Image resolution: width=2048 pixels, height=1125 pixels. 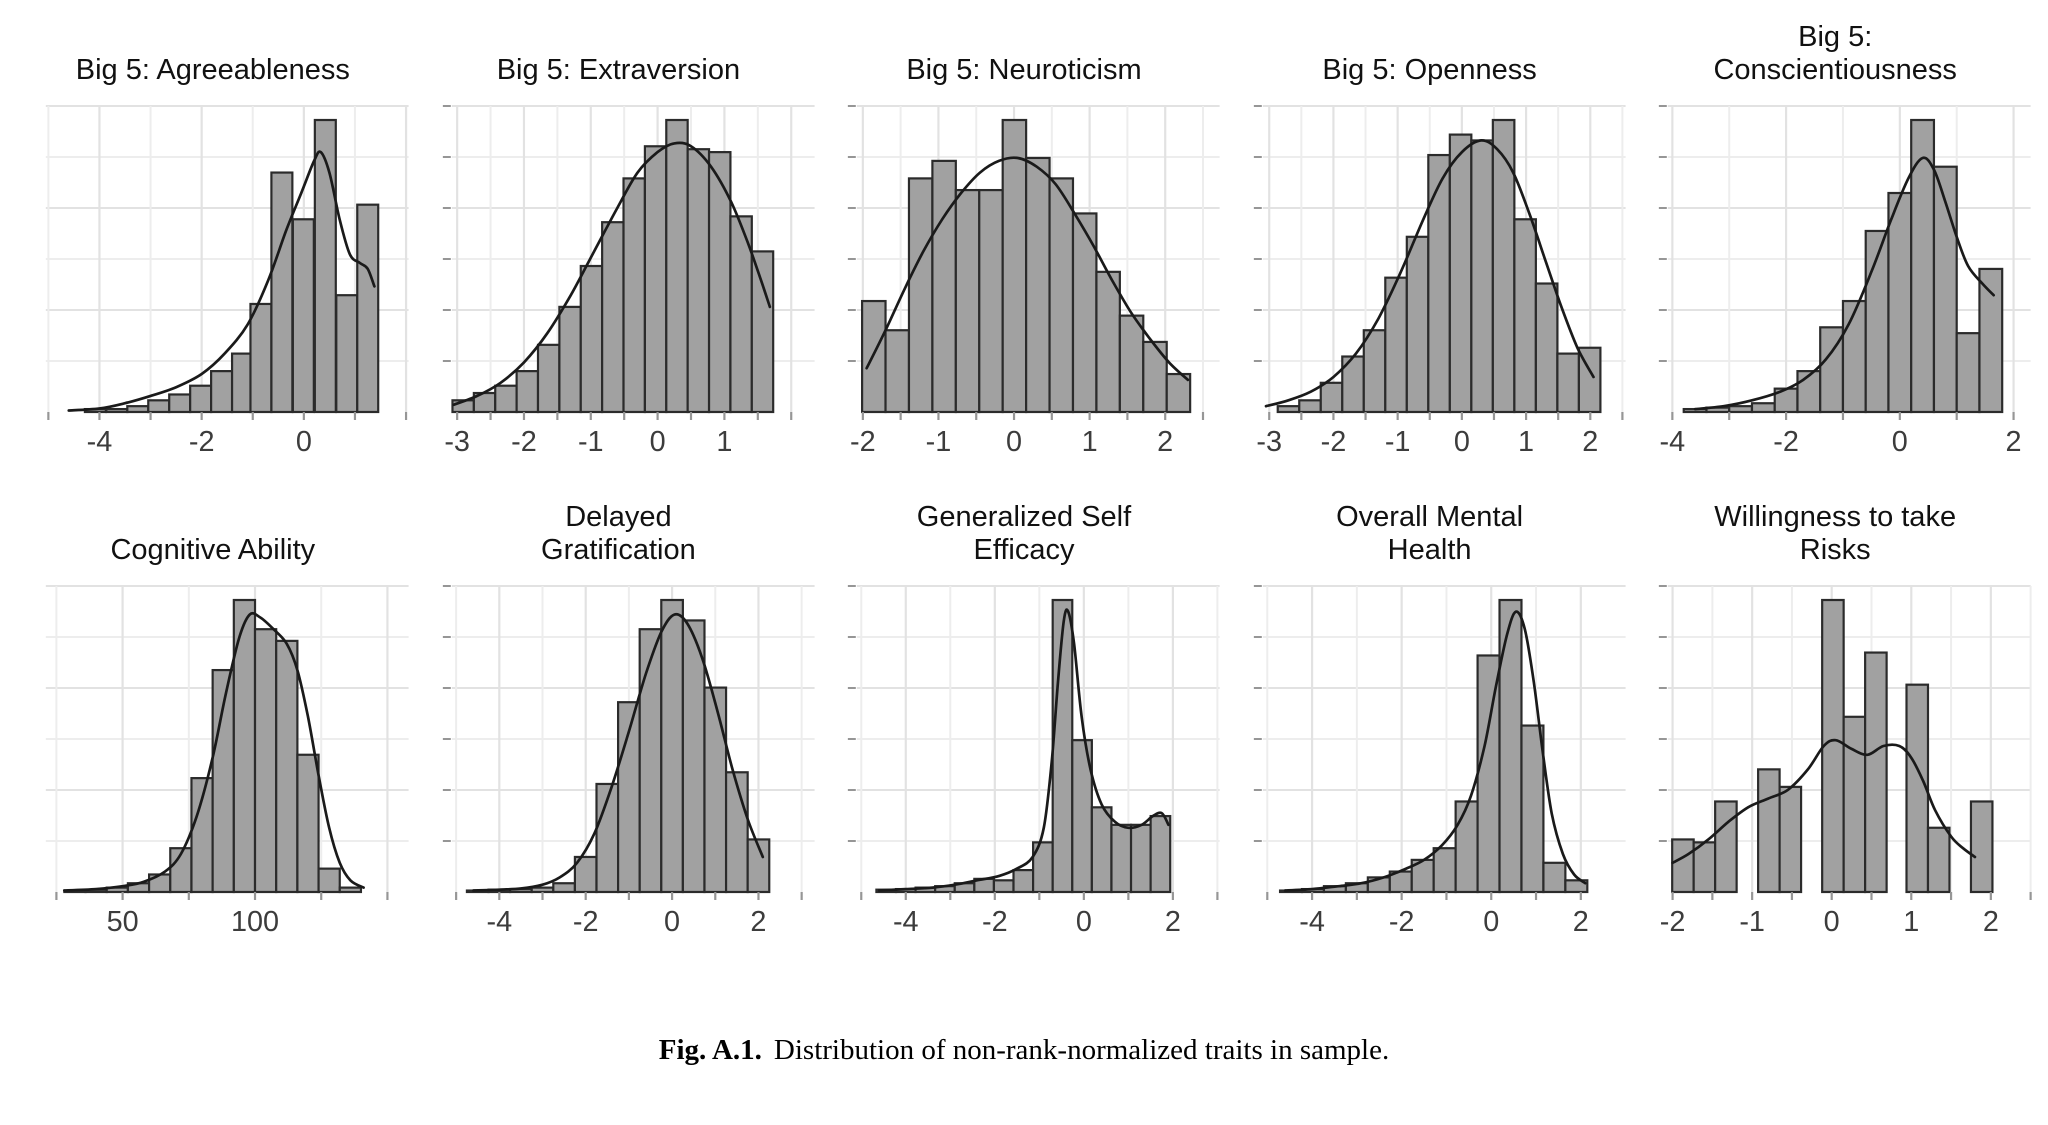 I want to click on panel: Willingness to take Risks -2 -1 0 1 2, so click(x=1835, y=723).